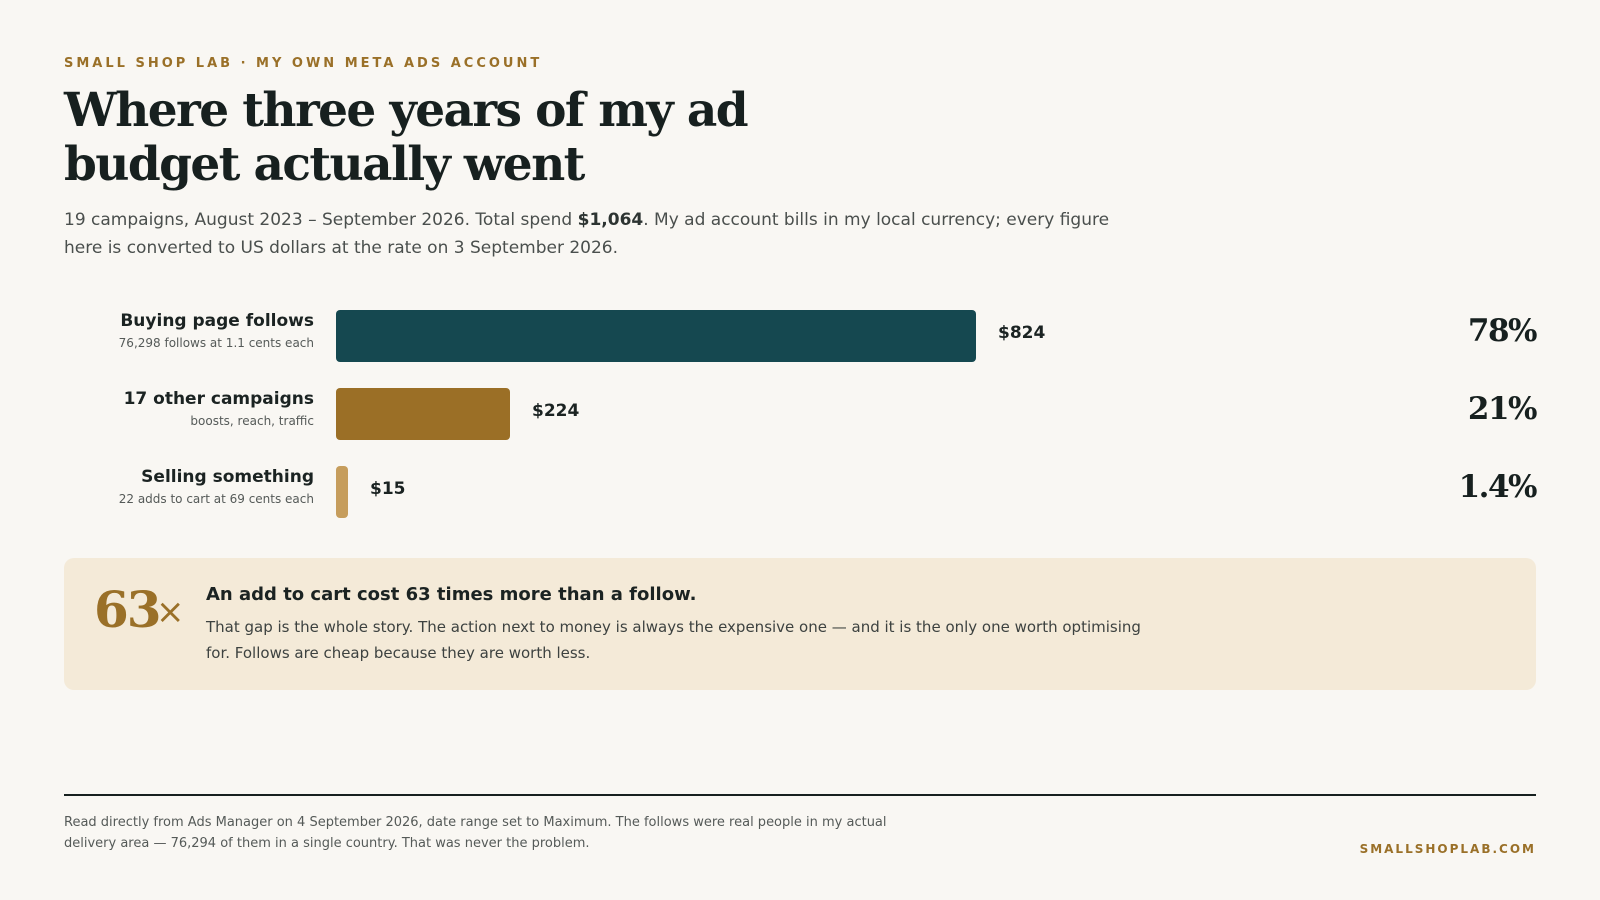 This screenshot has width=1600, height=900. I want to click on share-label: 78%, so click(1502, 331).